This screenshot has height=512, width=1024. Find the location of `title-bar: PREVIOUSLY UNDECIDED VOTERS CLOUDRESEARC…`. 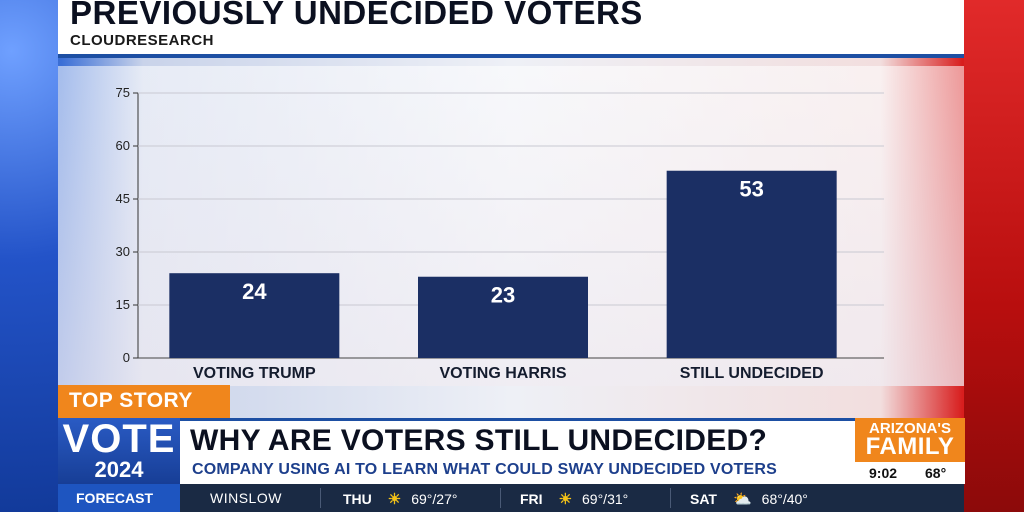

title-bar: PREVIOUSLY UNDECIDED VOTERS CLOUDRESEARC… is located at coordinates (511, 29).